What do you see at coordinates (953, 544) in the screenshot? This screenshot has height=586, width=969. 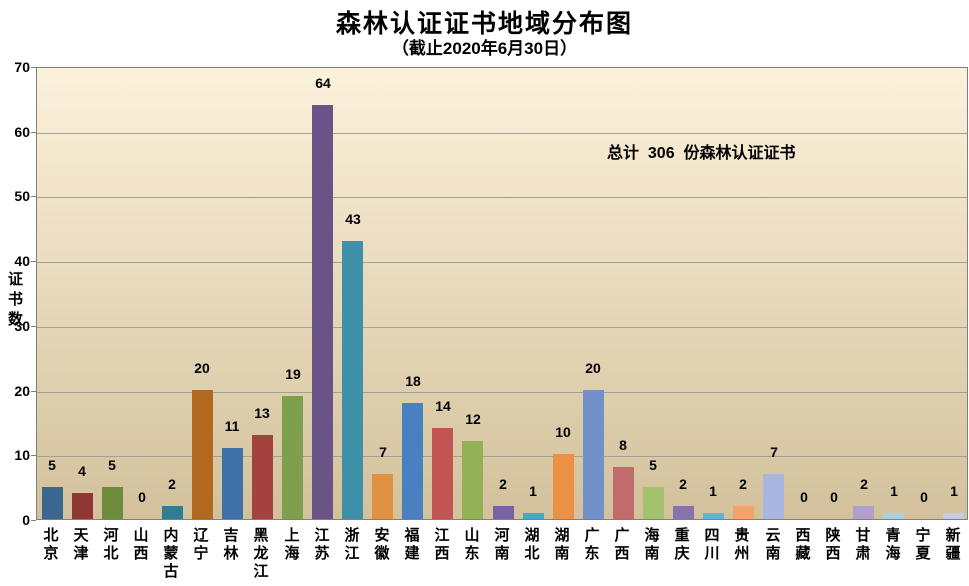 I see `x-tick-label-新疆: 新疆` at bounding box center [953, 544].